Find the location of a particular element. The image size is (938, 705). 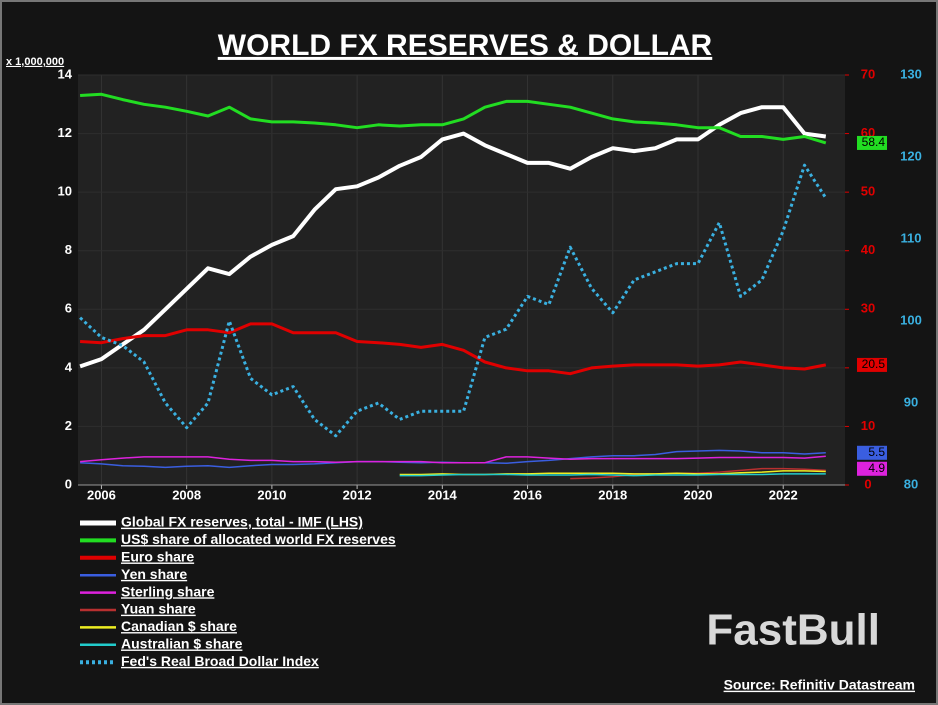

end-label: 20.5 is located at coordinates (874, 364).